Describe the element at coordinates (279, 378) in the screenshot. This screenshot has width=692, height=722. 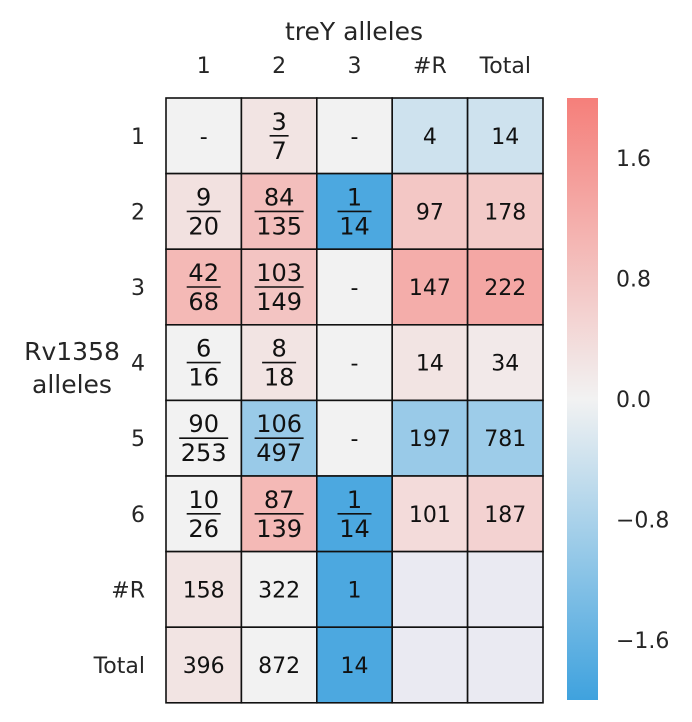
I see `fraction-denominator: 18` at that location.